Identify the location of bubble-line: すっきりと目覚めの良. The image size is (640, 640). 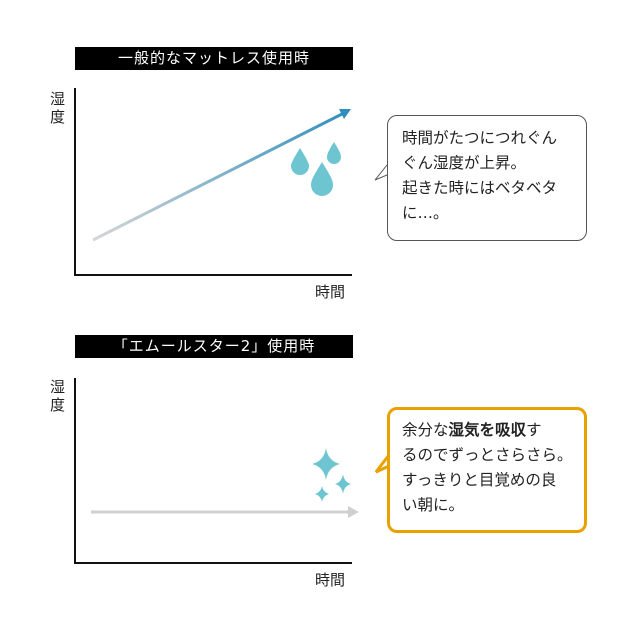
(479, 480).